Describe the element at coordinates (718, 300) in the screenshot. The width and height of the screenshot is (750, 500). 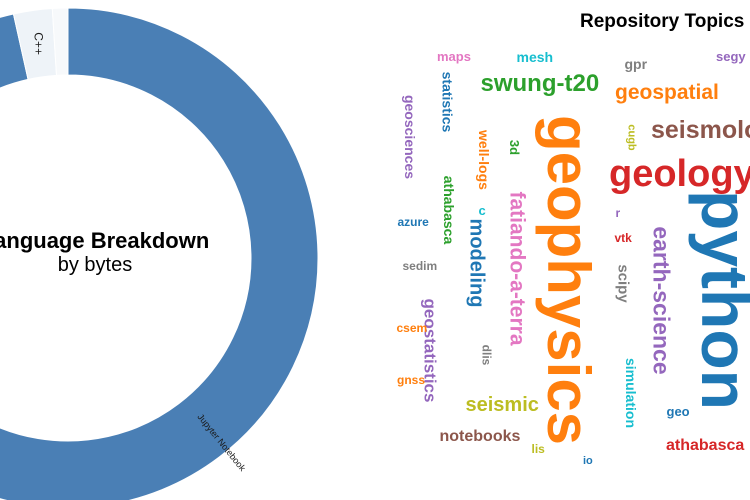
I see `topic-word: python` at that location.